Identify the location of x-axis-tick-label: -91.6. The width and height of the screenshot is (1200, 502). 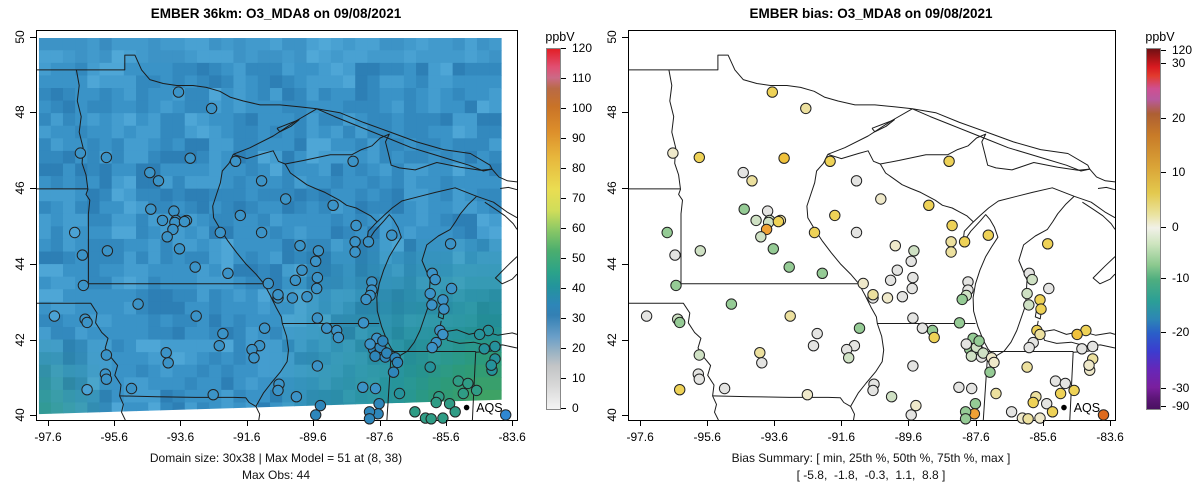
(841, 437).